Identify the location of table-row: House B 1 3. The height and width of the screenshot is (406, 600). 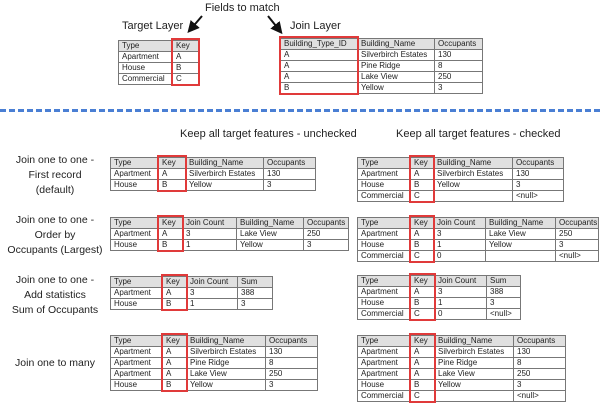
(191, 304).